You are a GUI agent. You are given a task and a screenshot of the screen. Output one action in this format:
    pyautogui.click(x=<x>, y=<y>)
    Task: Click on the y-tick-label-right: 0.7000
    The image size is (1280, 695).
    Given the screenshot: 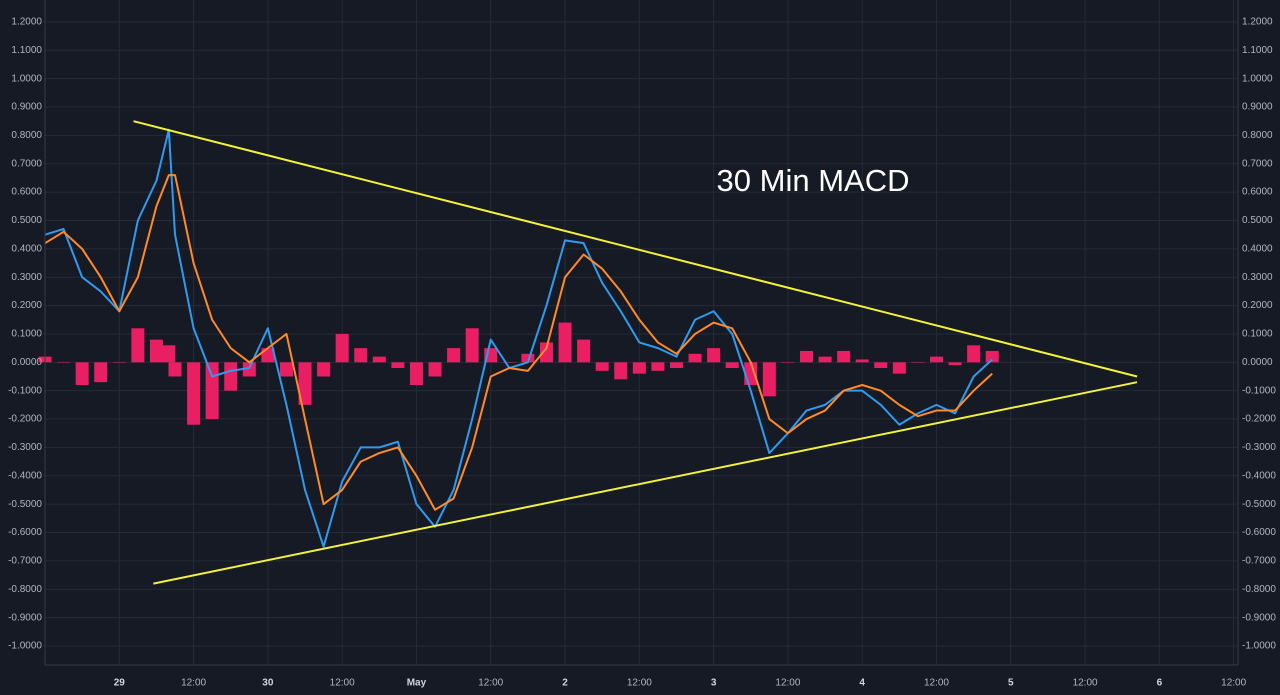 What is the action you would take?
    pyautogui.click(x=1257, y=163)
    